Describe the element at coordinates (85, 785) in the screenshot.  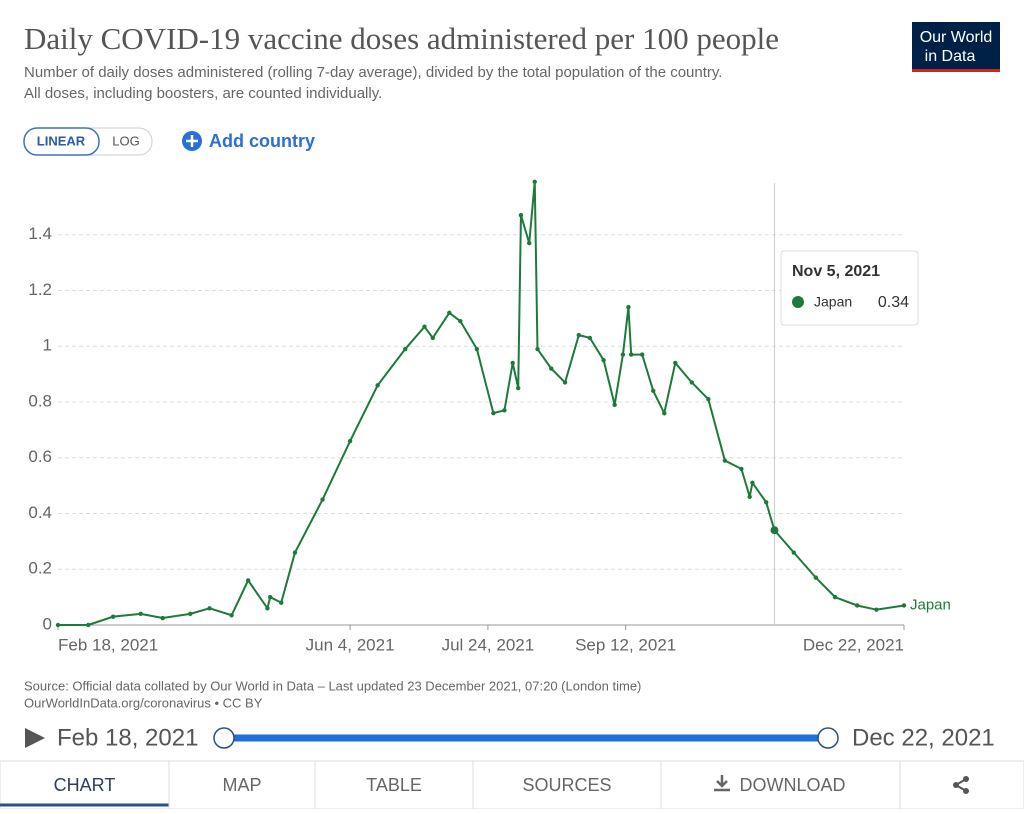
I see `tab: CHART` at that location.